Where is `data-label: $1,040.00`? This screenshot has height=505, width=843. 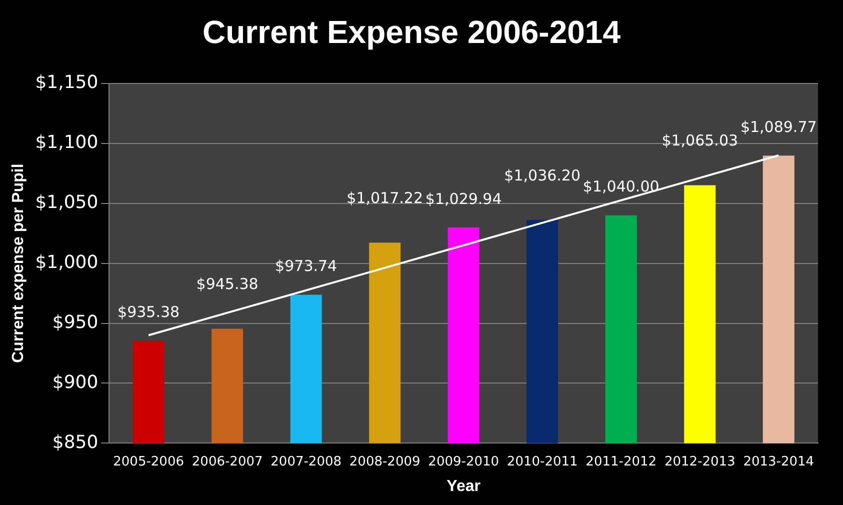
data-label: $1,040.00 is located at coordinates (621, 187).